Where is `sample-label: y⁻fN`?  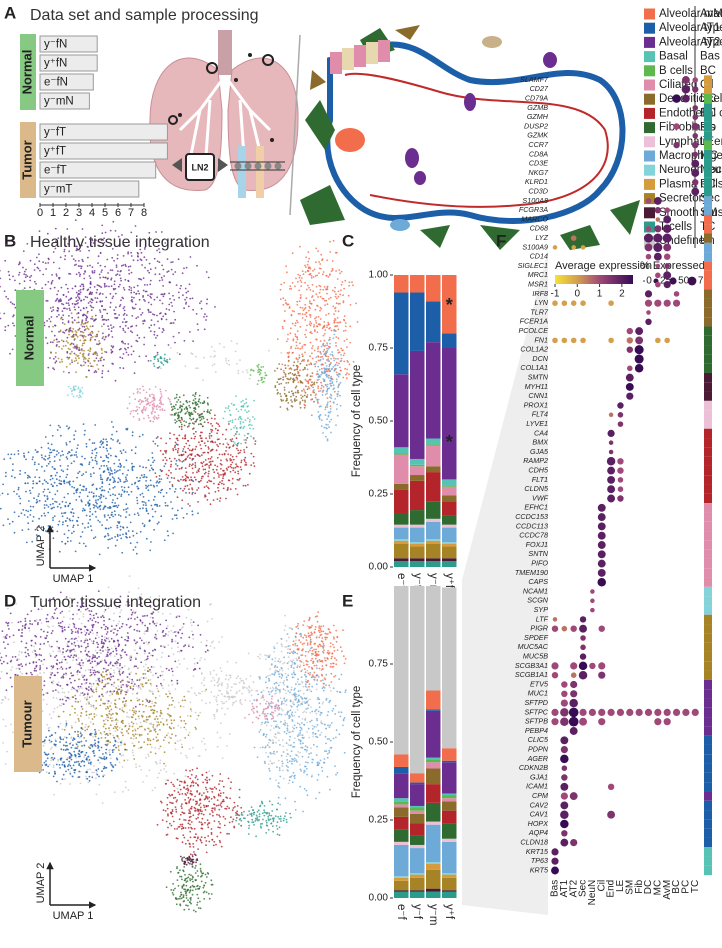
sample-label: y⁻fN is located at coordinates (55, 45).